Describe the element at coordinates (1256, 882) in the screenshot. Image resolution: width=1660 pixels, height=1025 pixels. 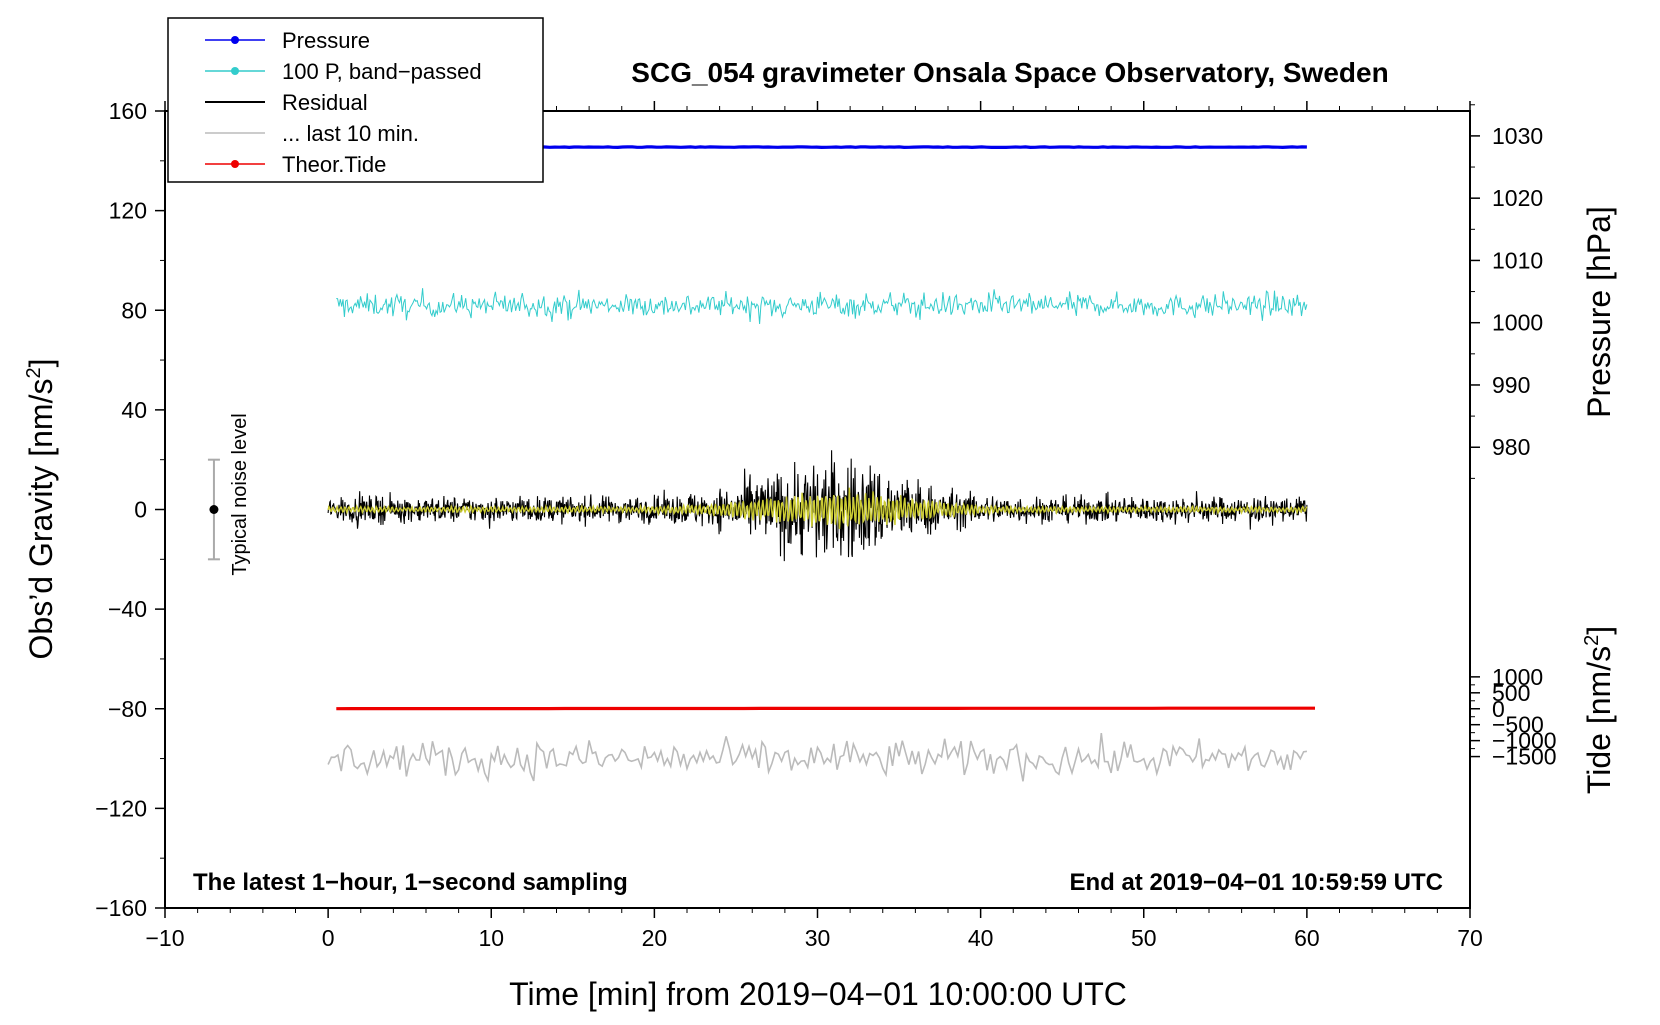
I see `annotation-end-time: End at 2019−04−01 10:59:59 UTC` at that location.